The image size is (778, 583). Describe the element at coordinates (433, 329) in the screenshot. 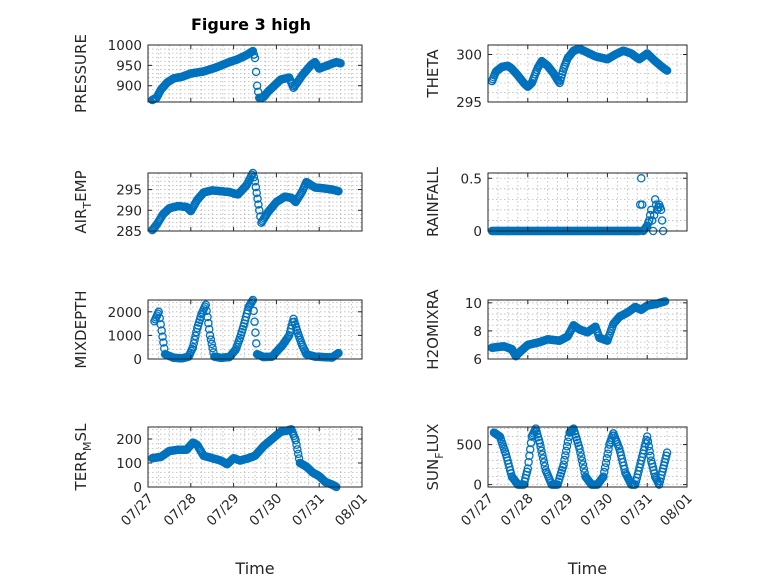

I see `y-axis-label: H2OMIXRA` at that location.